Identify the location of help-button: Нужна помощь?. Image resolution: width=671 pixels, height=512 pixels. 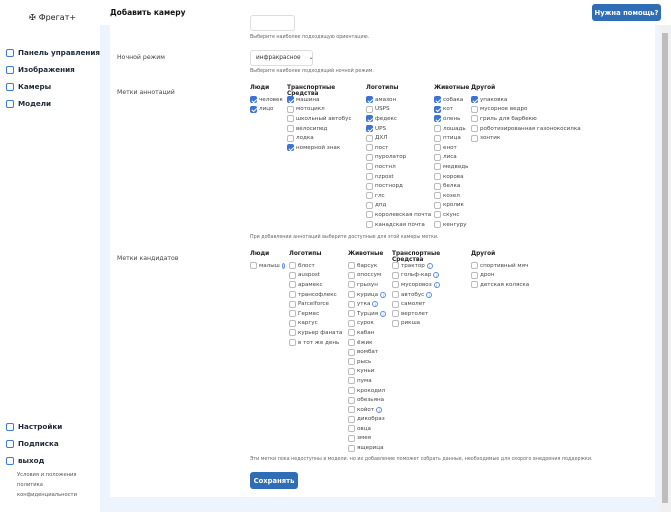
(626, 12).